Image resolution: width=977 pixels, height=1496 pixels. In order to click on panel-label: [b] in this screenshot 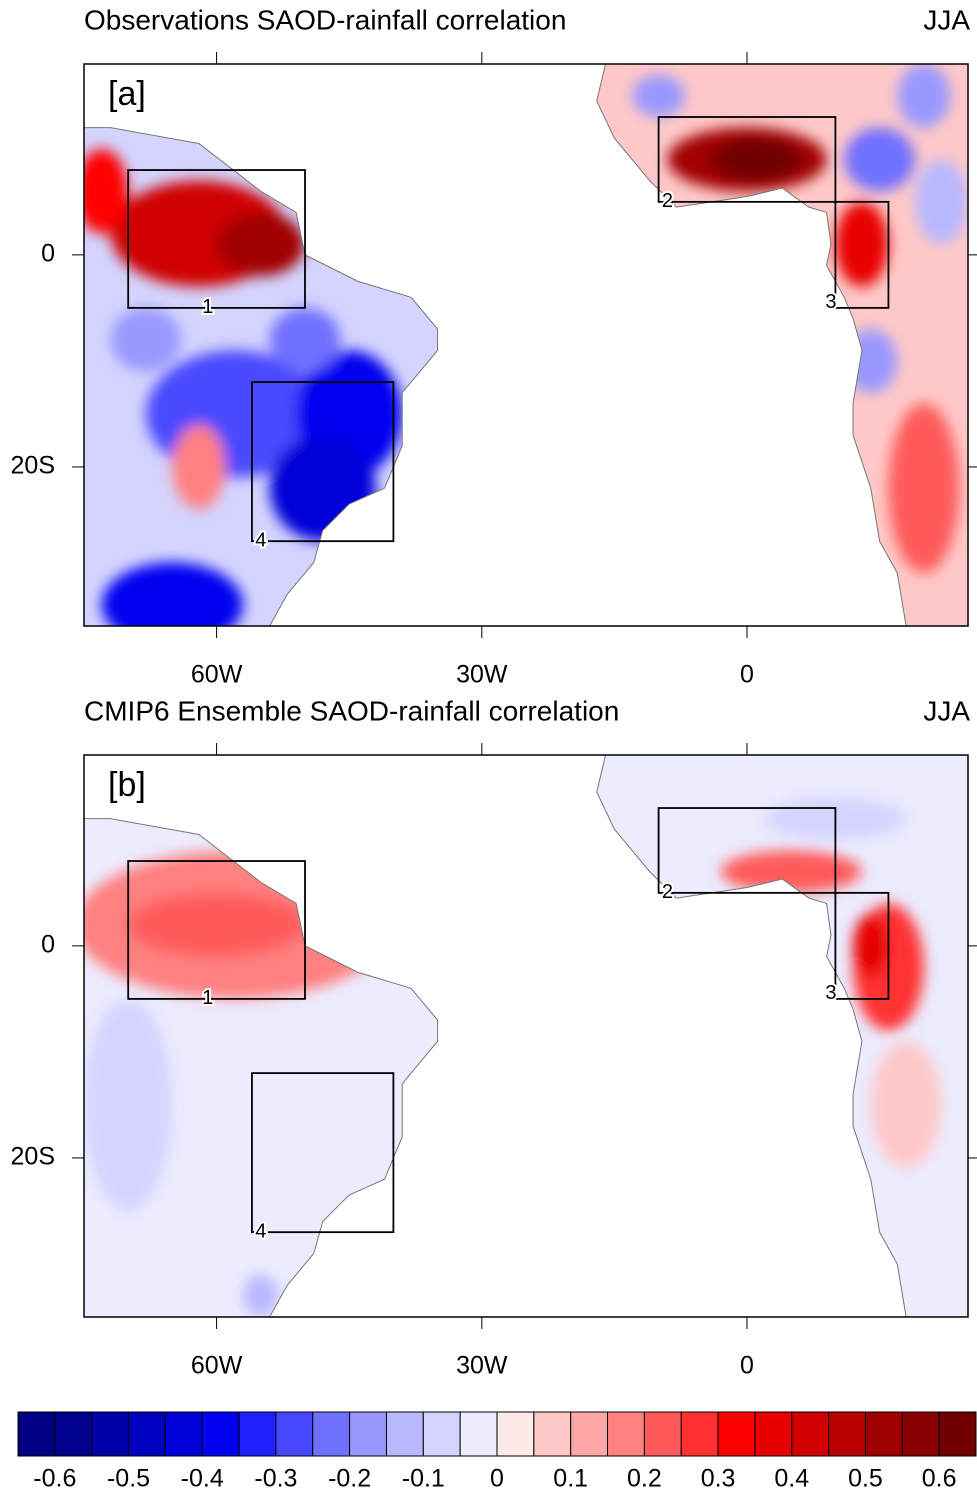, I will do `click(127, 785)`.